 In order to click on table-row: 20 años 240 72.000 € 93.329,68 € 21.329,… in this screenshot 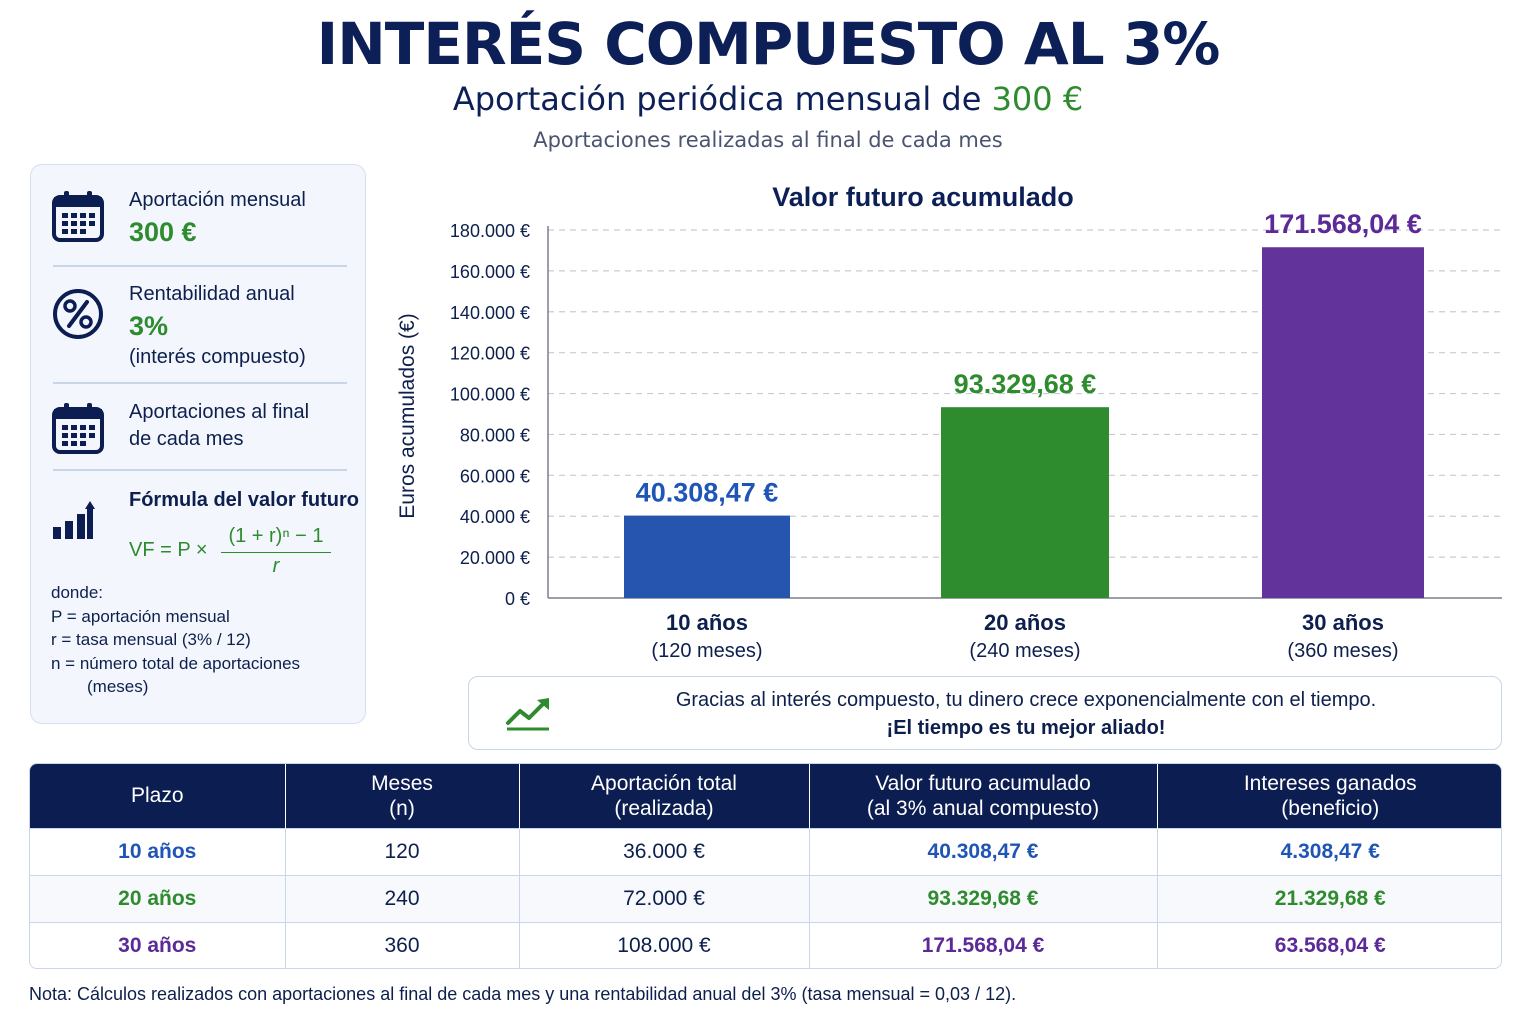, I will do `click(765, 898)`.